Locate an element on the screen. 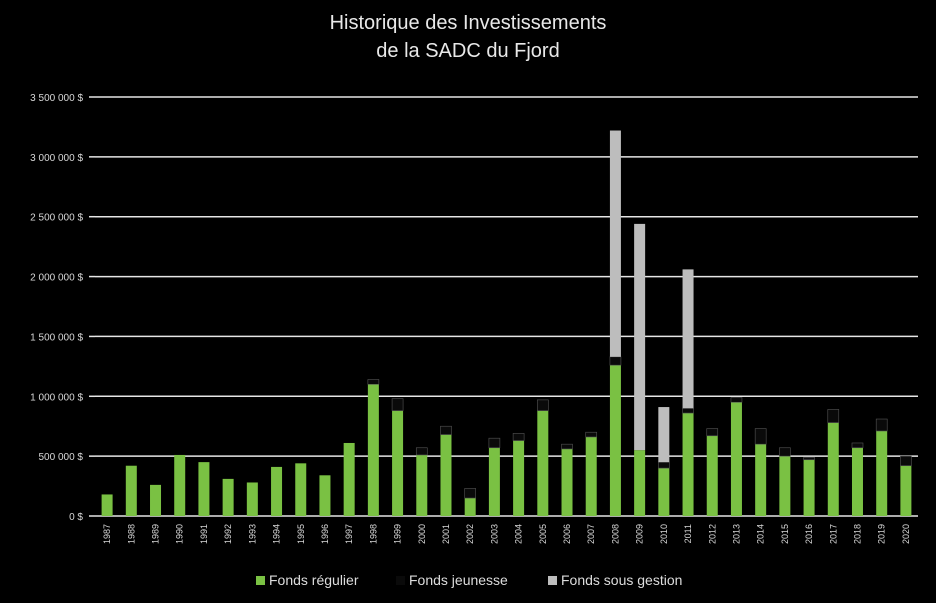 The height and width of the screenshot is (603, 936). x-tick-label: 2016 is located at coordinates (809, 534).